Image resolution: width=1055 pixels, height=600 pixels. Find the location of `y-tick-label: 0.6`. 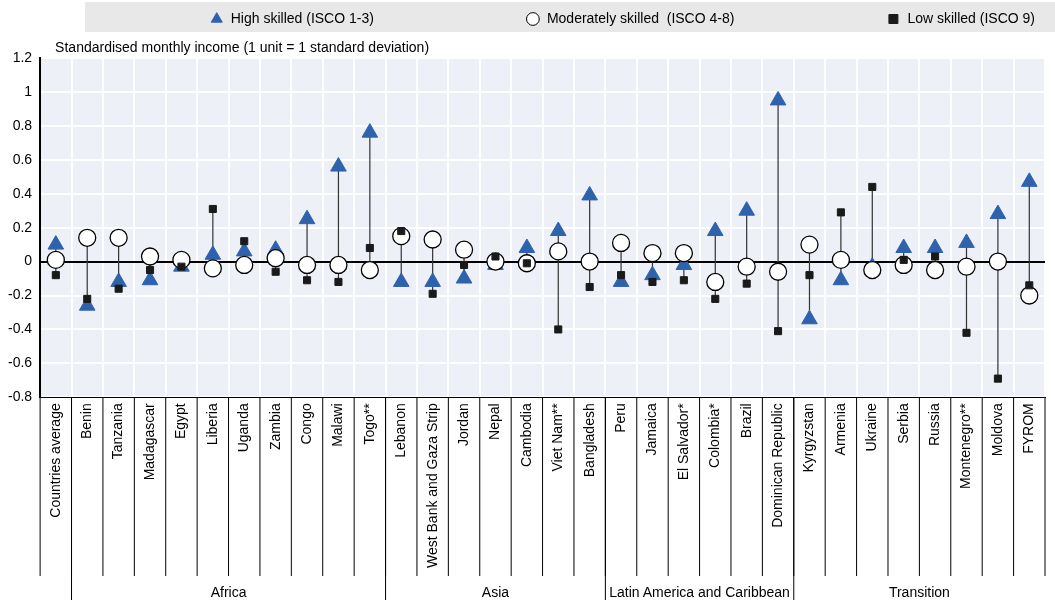

y-tick-label: 0.6 is located at coordinates (22, 158).